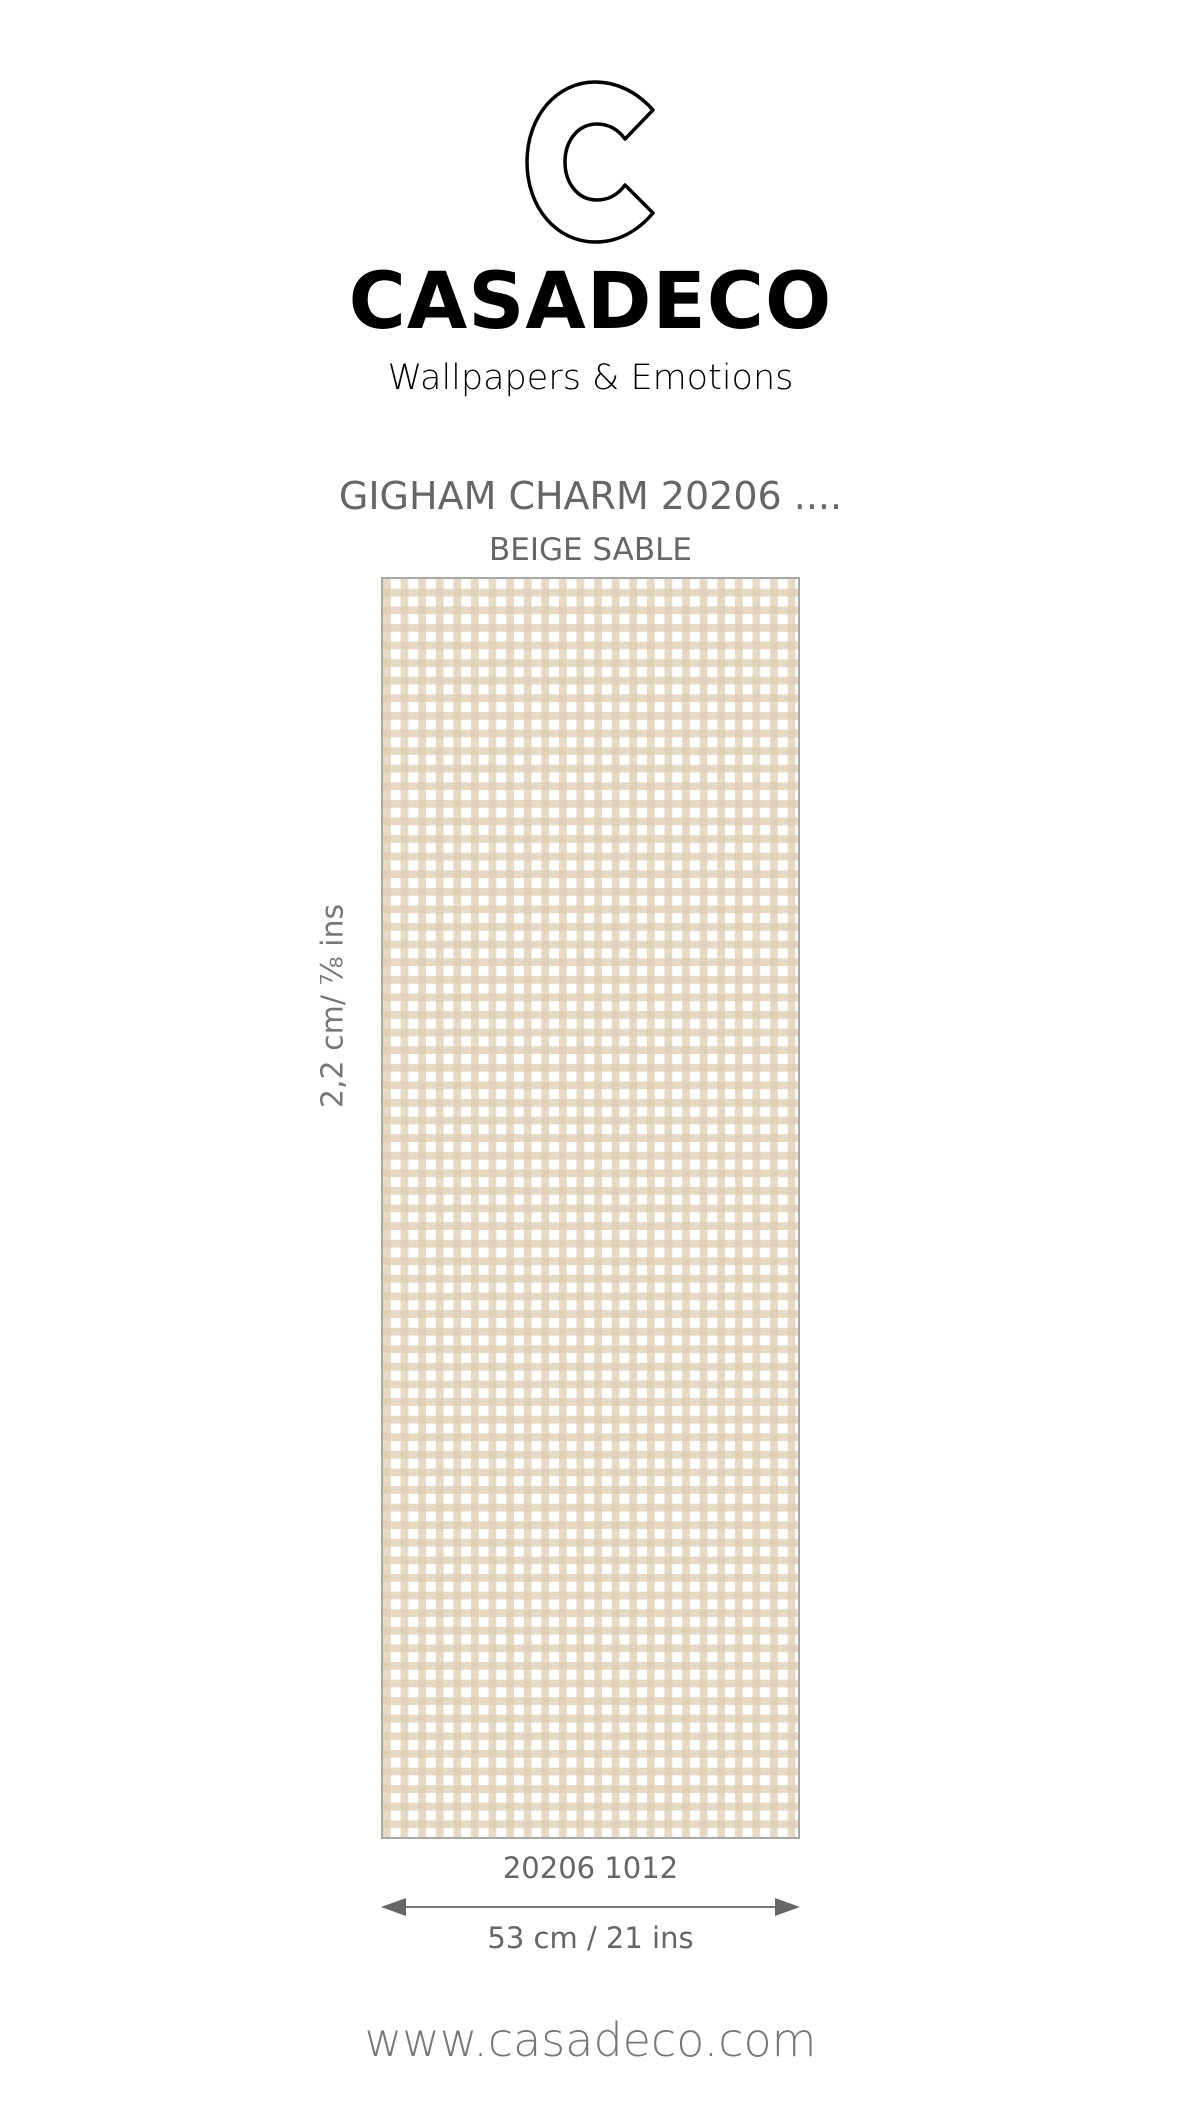 The height and width of the screenshot is (2126, 1181). I want to click on repeat-height-label: 2,2 cm/ ⅞ ins, so click(333, 1006).